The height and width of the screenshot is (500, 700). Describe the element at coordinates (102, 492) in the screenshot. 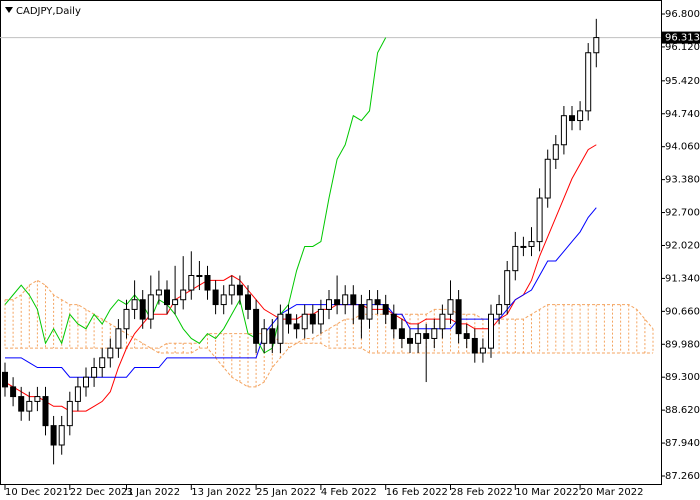

I see `x-tick-label: 22 Dec 2021` at that location.